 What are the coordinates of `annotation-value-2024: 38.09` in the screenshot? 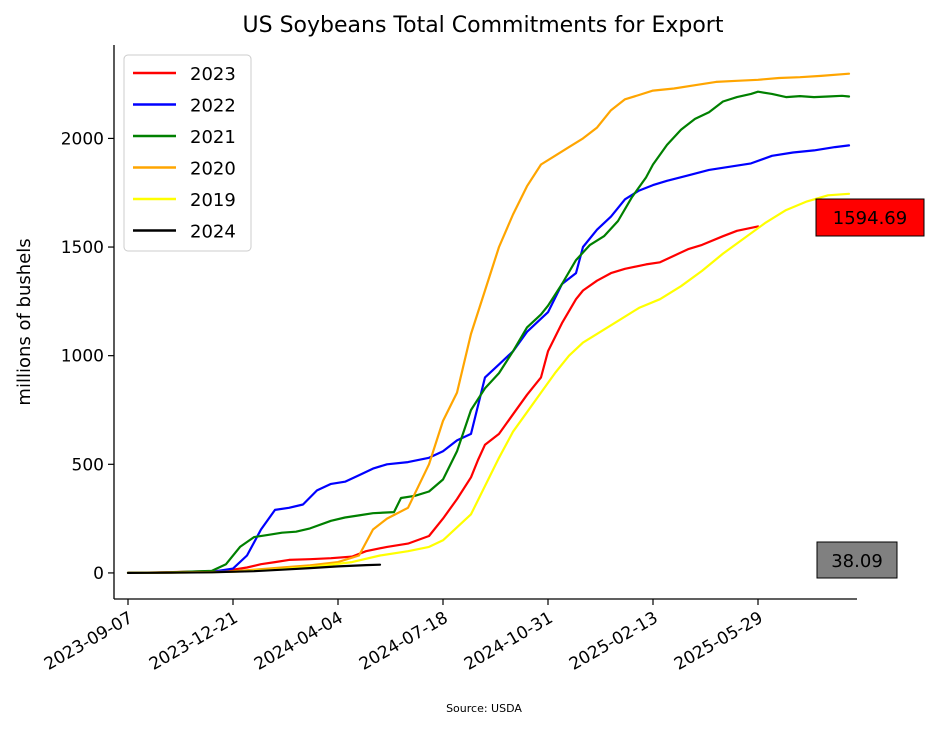 It's located at (857, 561).